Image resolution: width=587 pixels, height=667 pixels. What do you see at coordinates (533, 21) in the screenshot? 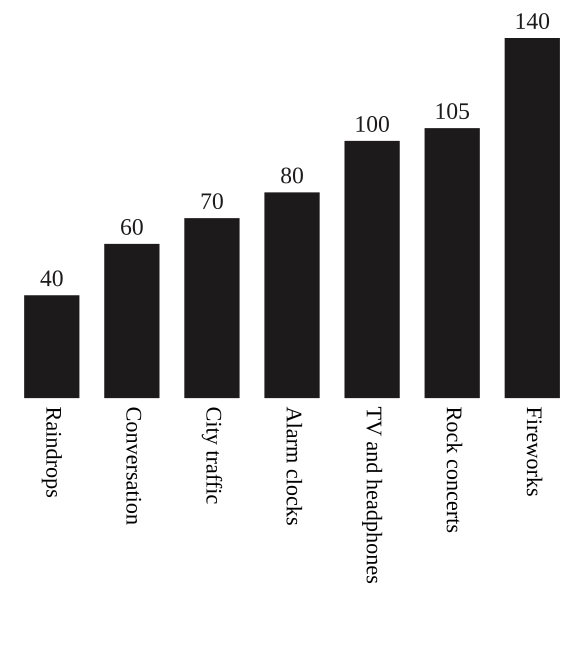
I see `data-label: 140` at bounding box center [533, 21].